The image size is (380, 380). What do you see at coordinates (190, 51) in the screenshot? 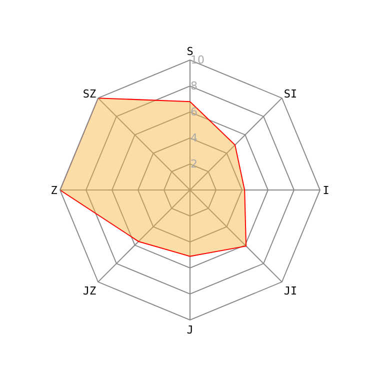
I see `spoke-label: S` at bounding box center [190, 51].